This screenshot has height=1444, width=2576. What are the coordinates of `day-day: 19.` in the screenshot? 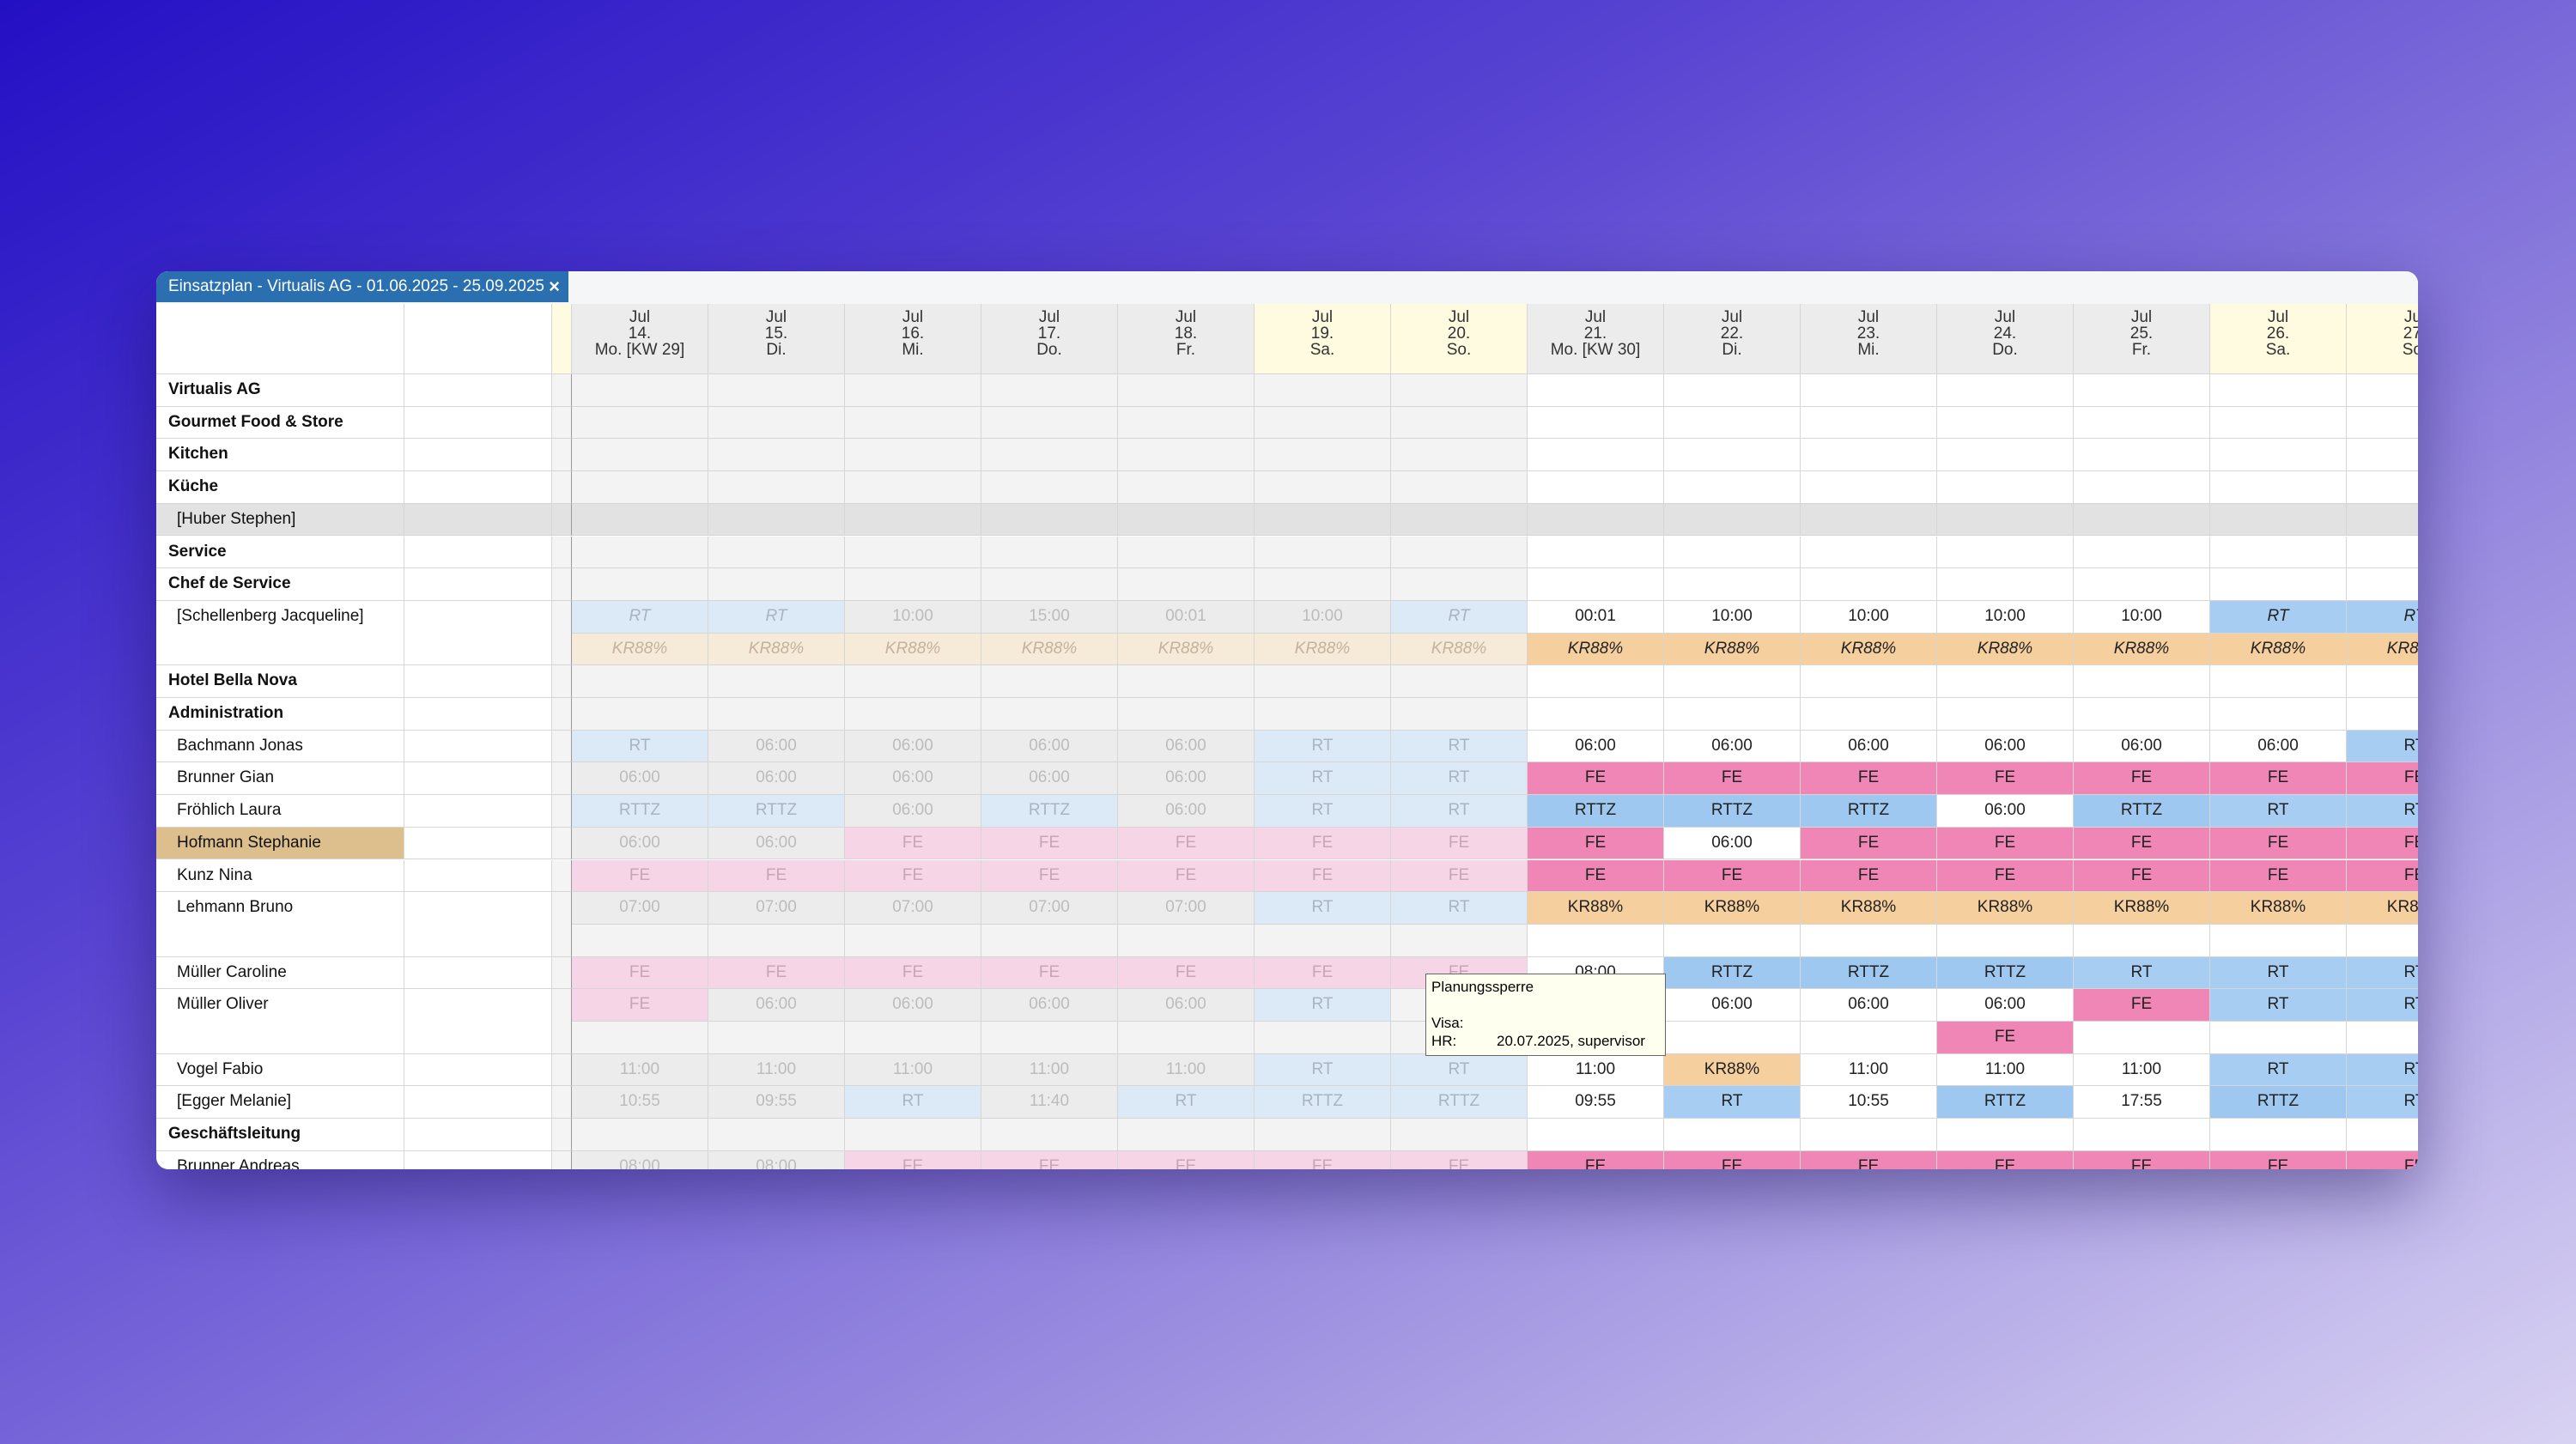 It's located at (1322, 334).